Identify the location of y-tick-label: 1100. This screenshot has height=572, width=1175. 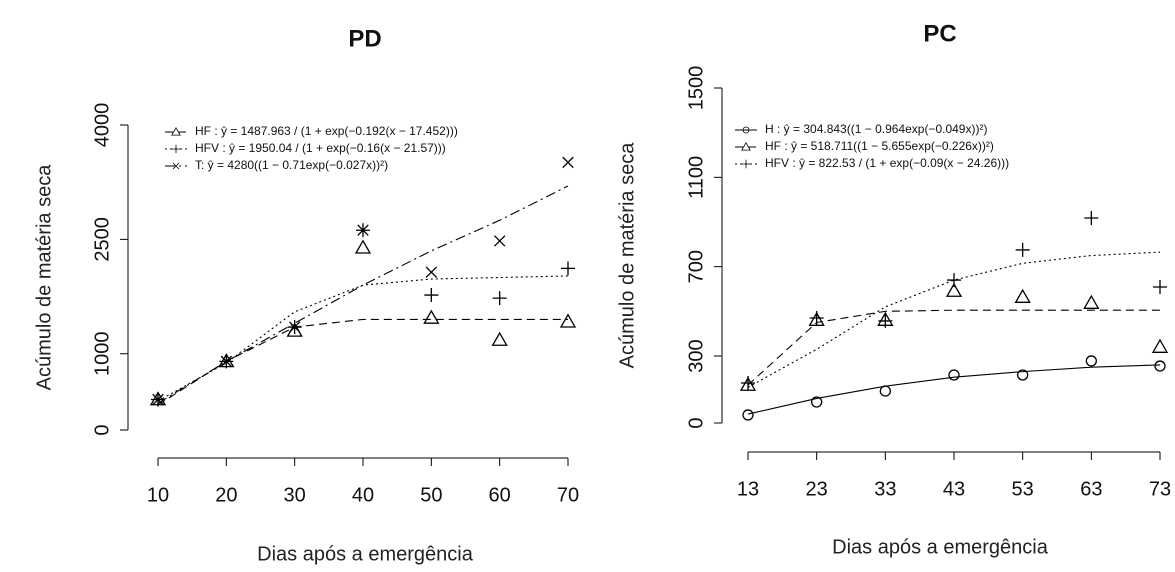
(696, 177).